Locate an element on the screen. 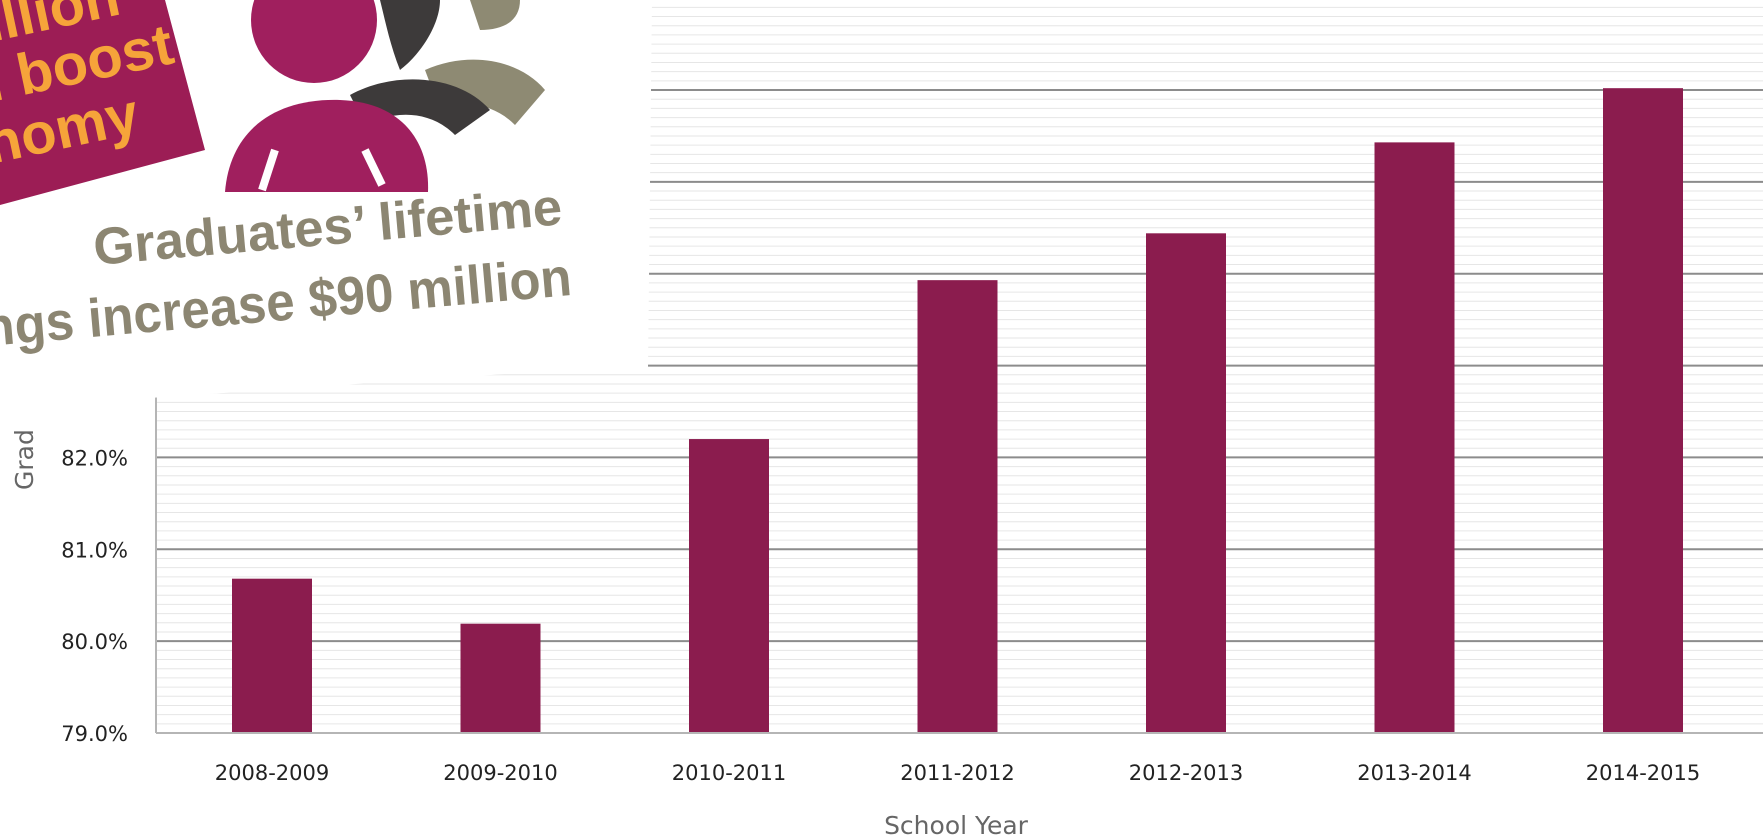 The width and height of the screenshot is (1763, 839). bar-2012-2013 is located at coordinates (1186, 483).